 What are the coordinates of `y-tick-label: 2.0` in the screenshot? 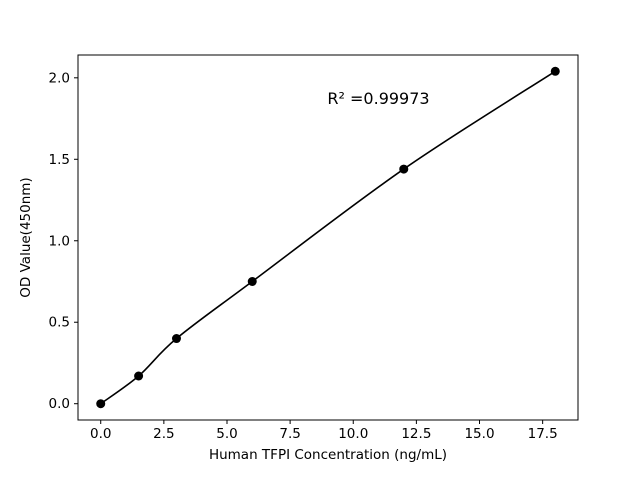 It's located at (59, 78).